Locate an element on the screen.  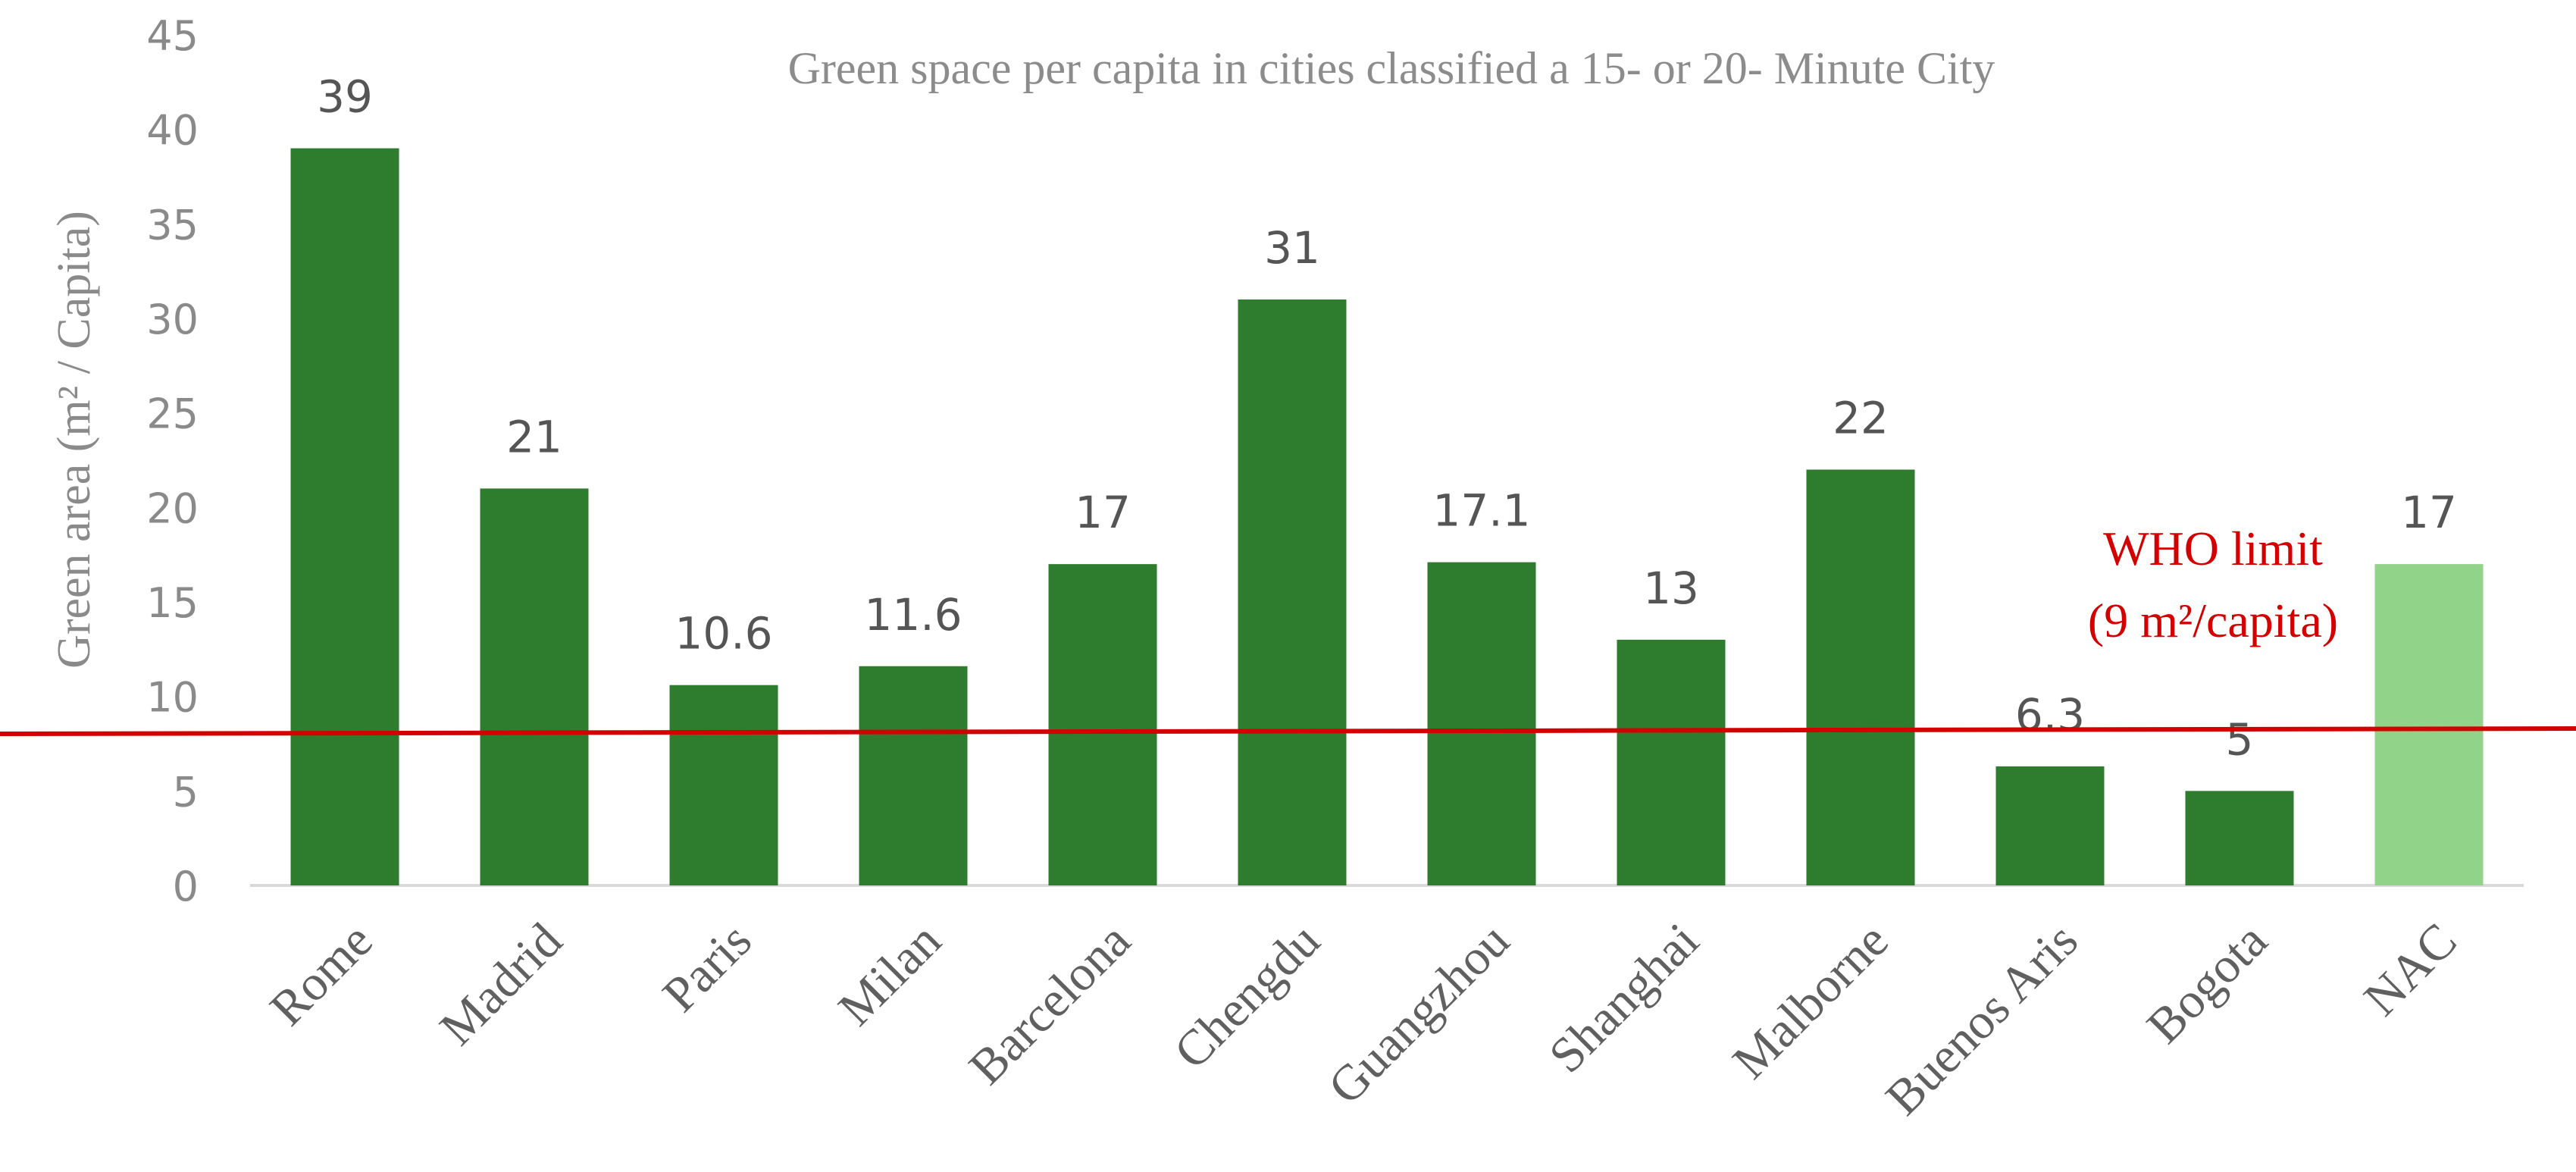
y-tick-label: 5 is located at coordinates (186, 792).